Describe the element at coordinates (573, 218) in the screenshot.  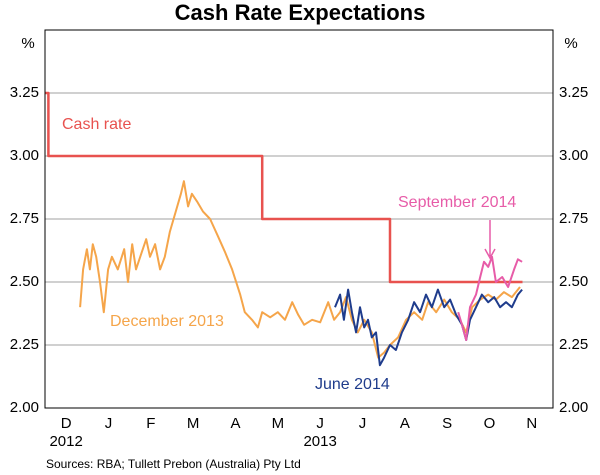
I see `y2-tick-label: 2.75` at that location.